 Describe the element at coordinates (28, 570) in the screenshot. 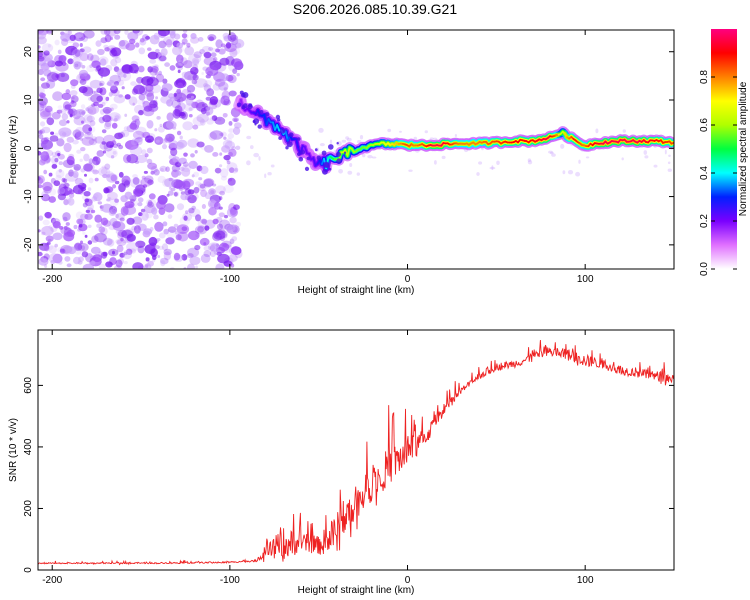

I see `y-tick-label: 0` at that location.